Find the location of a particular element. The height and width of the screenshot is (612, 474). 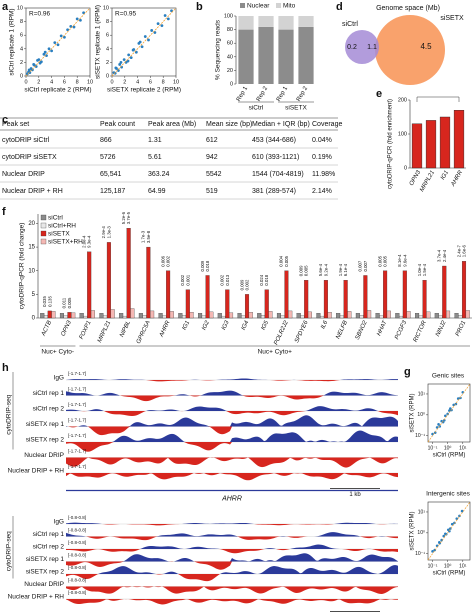

p-value: 3.5e-8 is located at coordinates (148, 236).